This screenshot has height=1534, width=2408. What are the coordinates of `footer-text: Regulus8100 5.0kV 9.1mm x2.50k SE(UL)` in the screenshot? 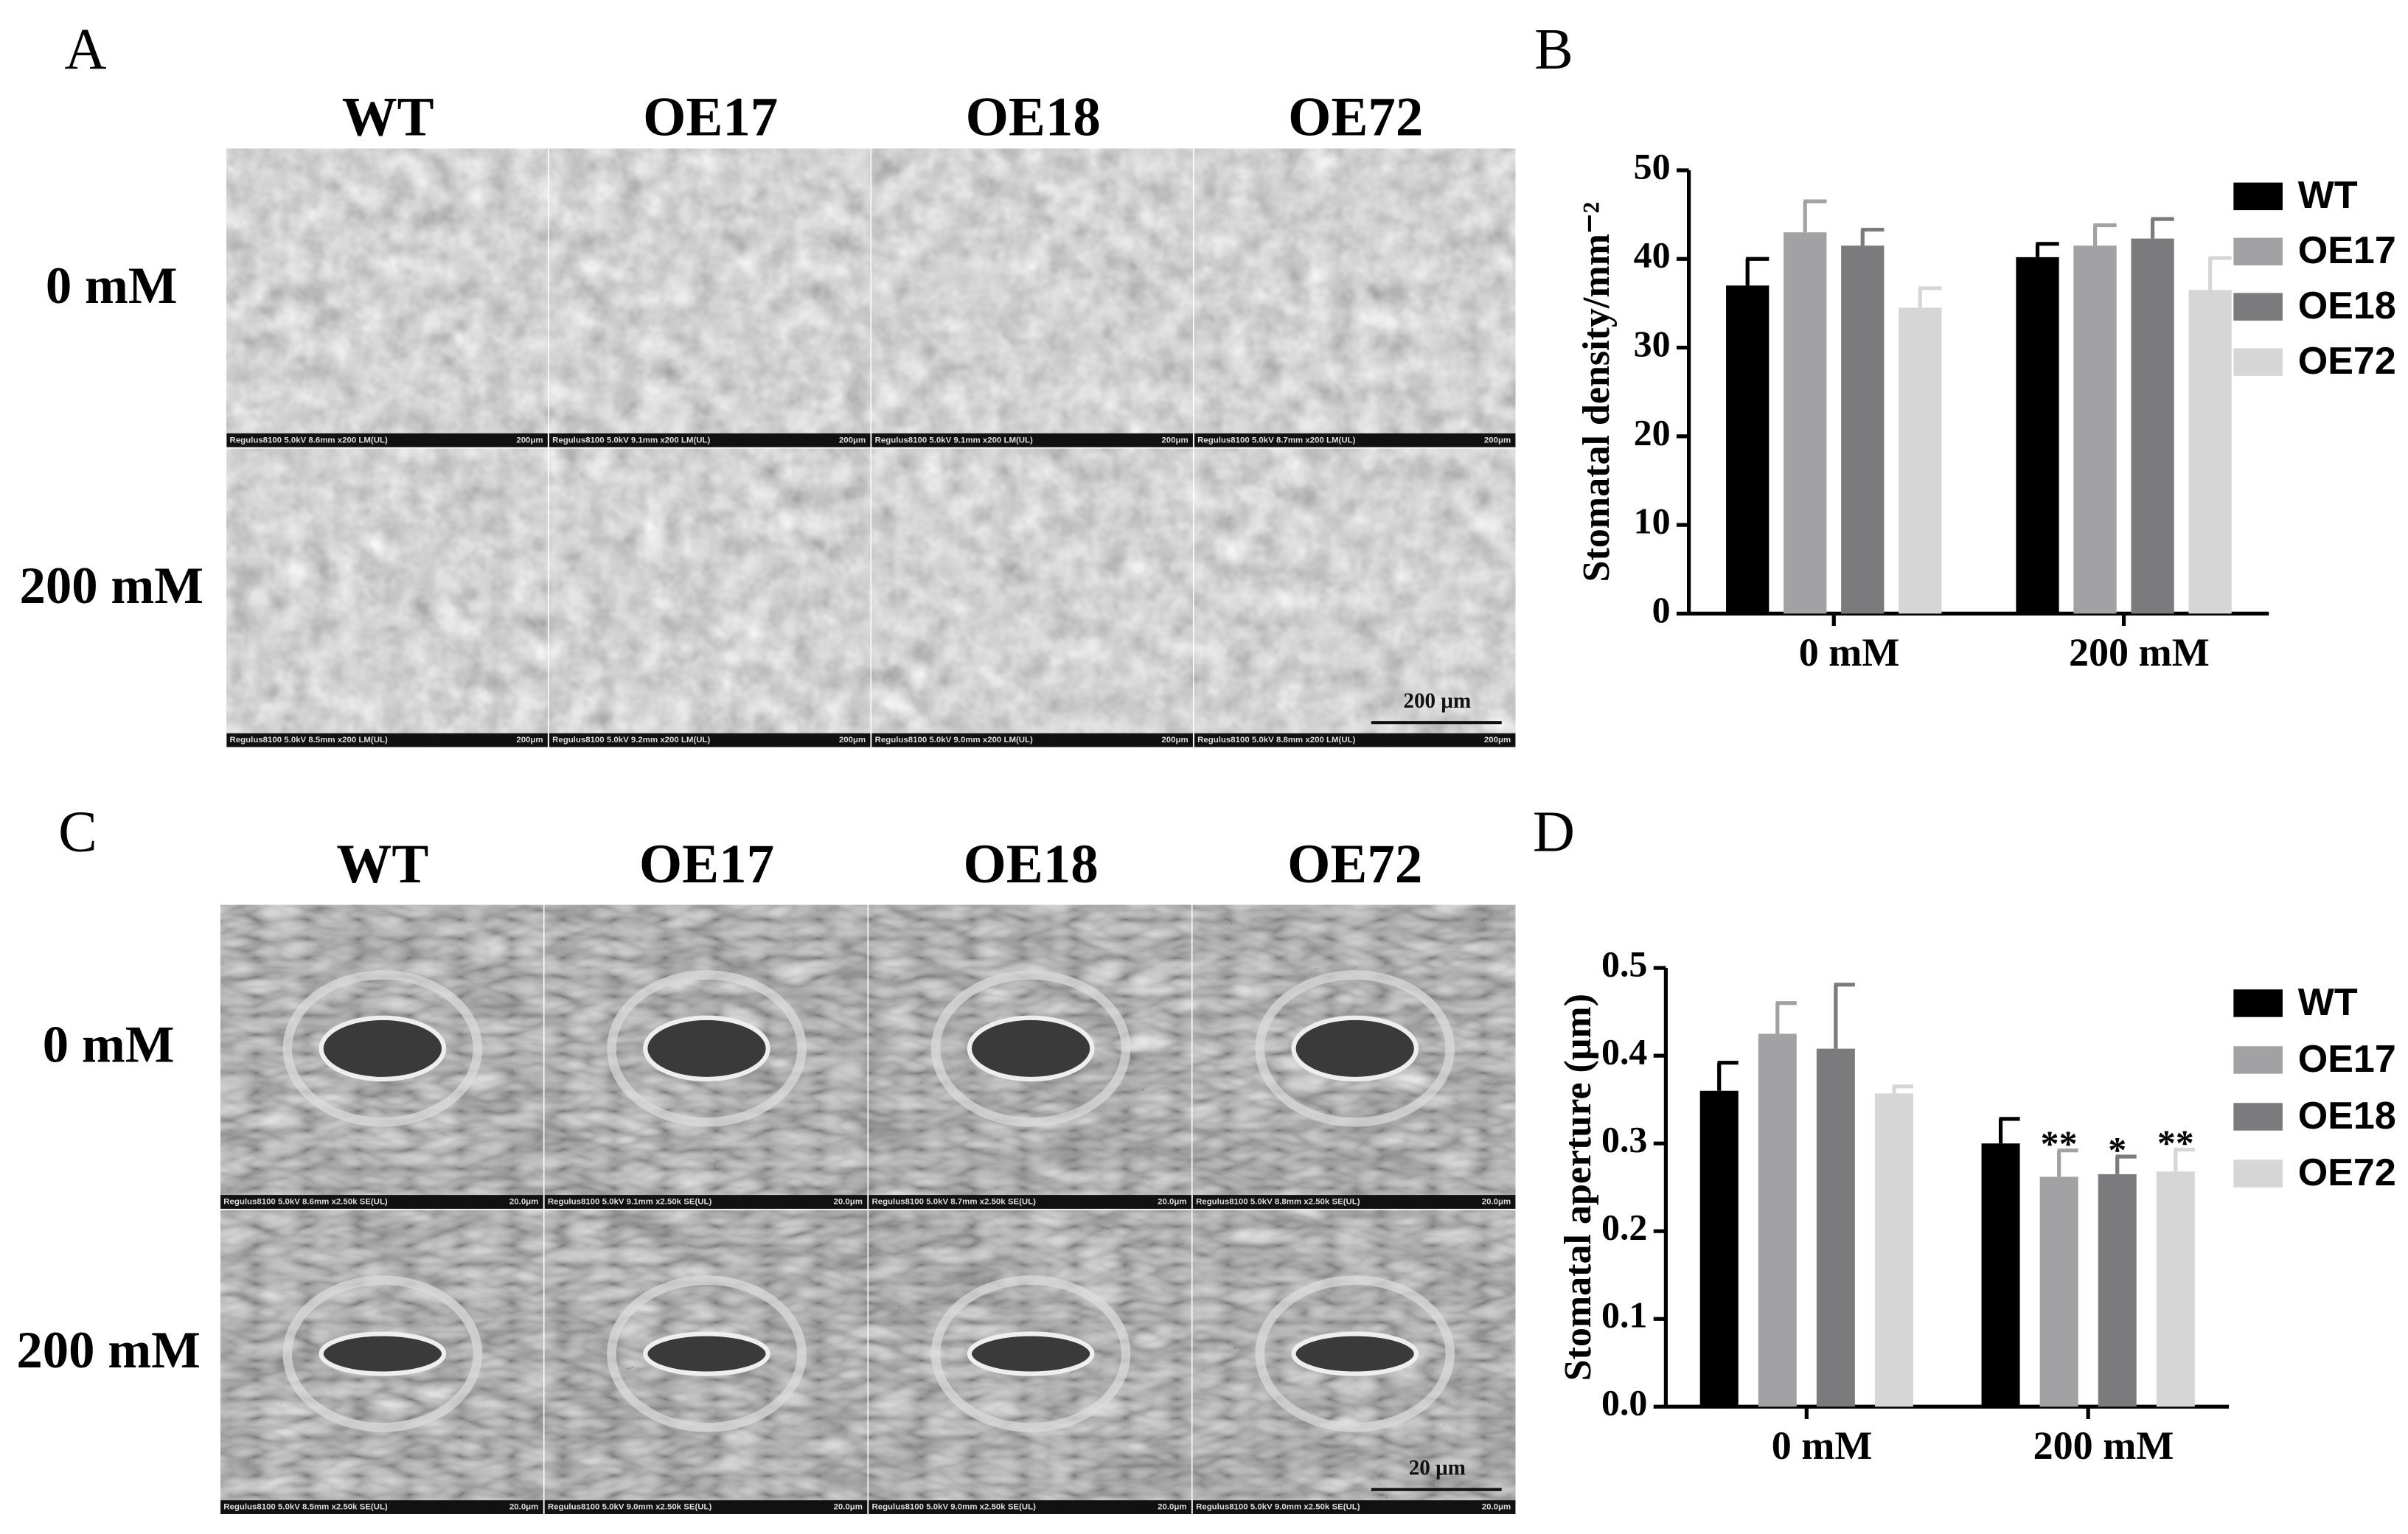 It's located at (630, 1201).